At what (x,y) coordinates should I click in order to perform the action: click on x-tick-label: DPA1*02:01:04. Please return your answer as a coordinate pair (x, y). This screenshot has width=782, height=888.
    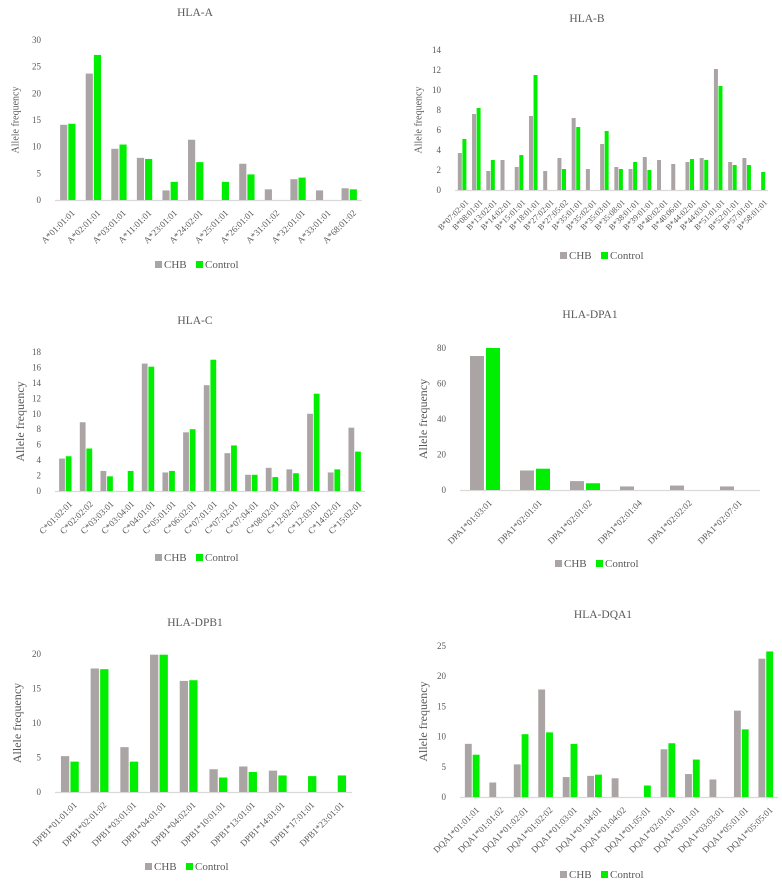
    Looking at the image, I should click on (620, 522).